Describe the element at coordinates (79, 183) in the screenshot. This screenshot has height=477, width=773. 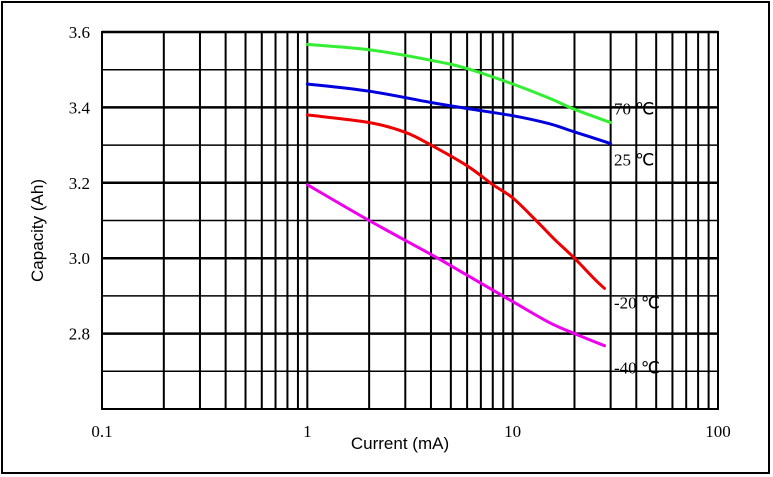
I see `y-tick-label: 3.2` at that location.